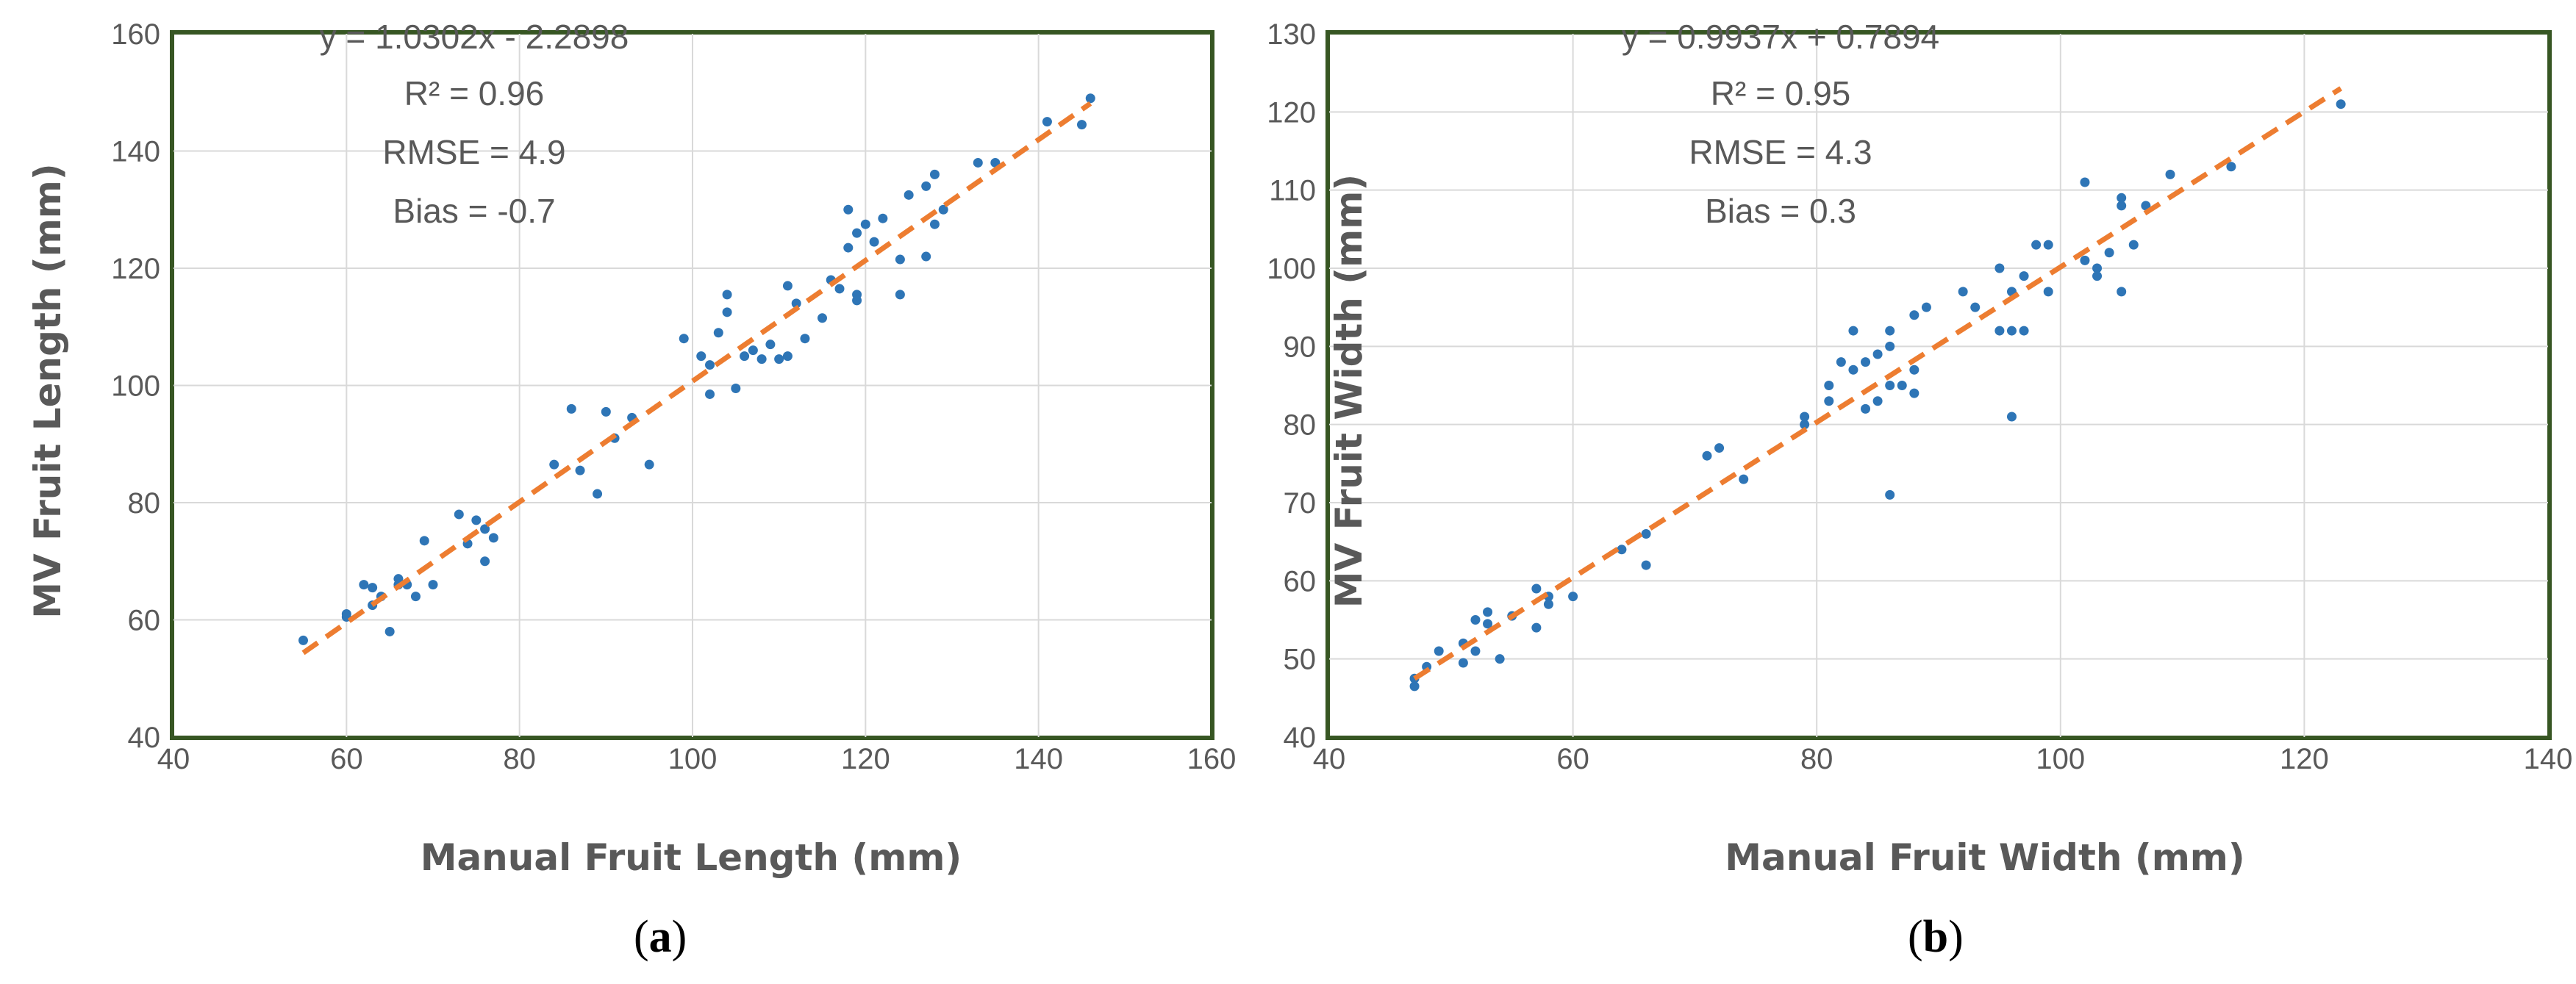 This screenshot has width=2576, height=984. I want to click on chart-a-equation: y = 1.0302x - 2.2898, so click(474, 37).